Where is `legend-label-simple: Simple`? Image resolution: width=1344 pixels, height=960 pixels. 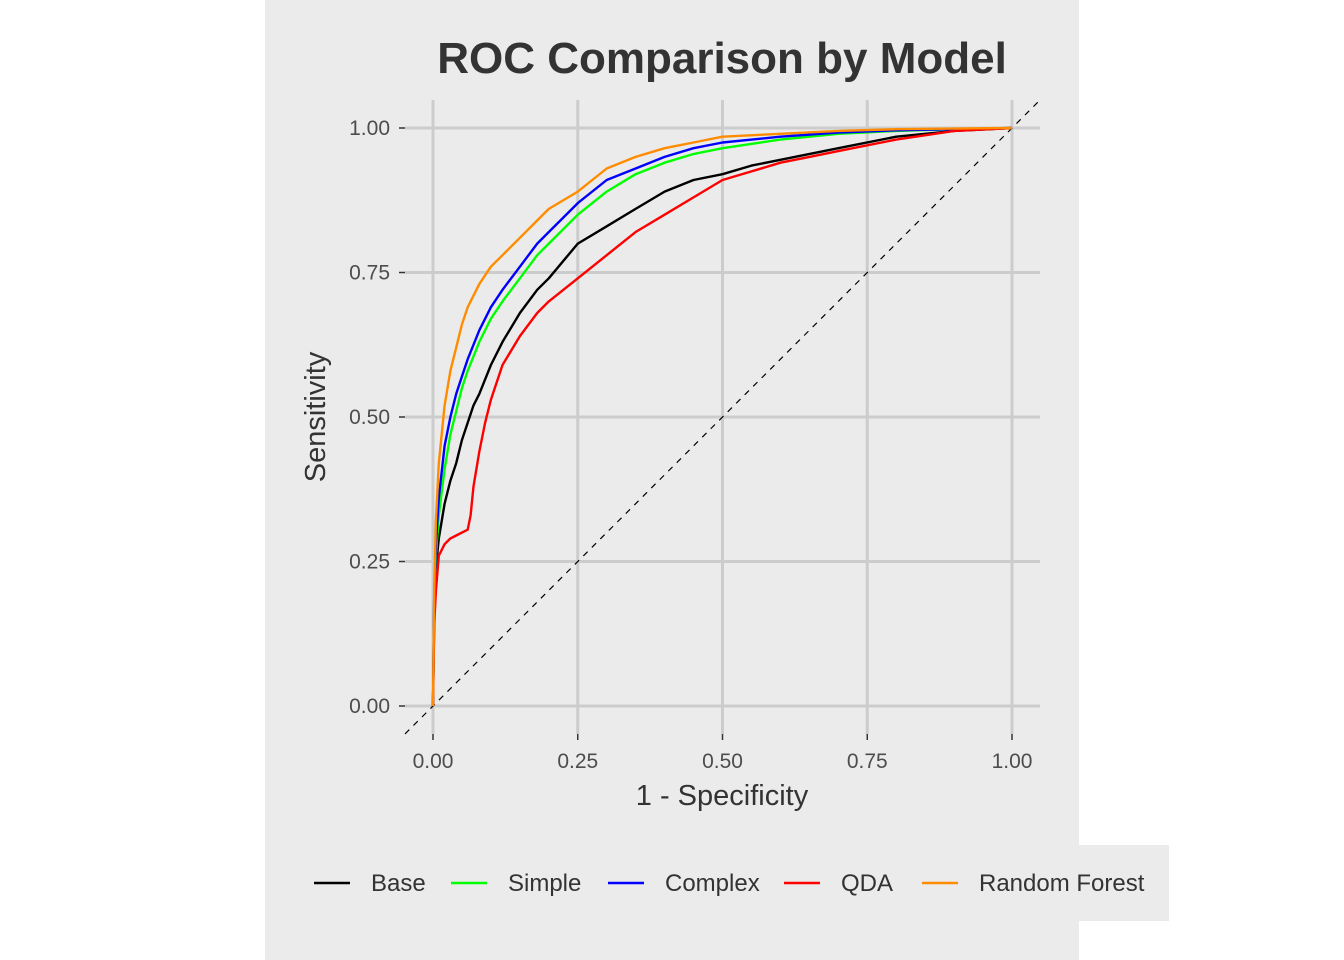 legend-label-simple: Simple is located at coordinates (544, 883).